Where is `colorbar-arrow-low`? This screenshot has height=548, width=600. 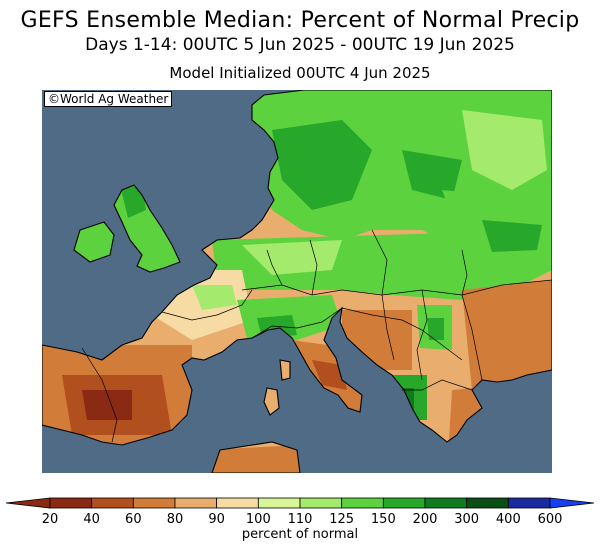 colorbar-arrow-low is located at coordinates (28, 503).